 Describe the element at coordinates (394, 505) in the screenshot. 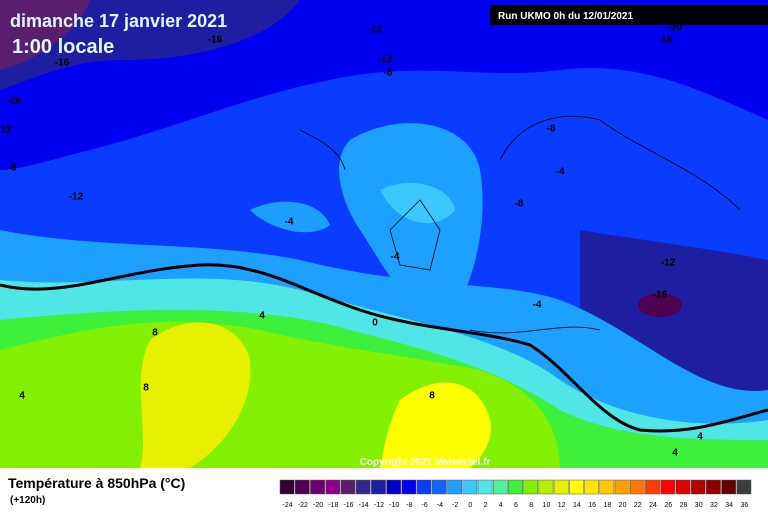

I see `scale-label: -10` at that location.